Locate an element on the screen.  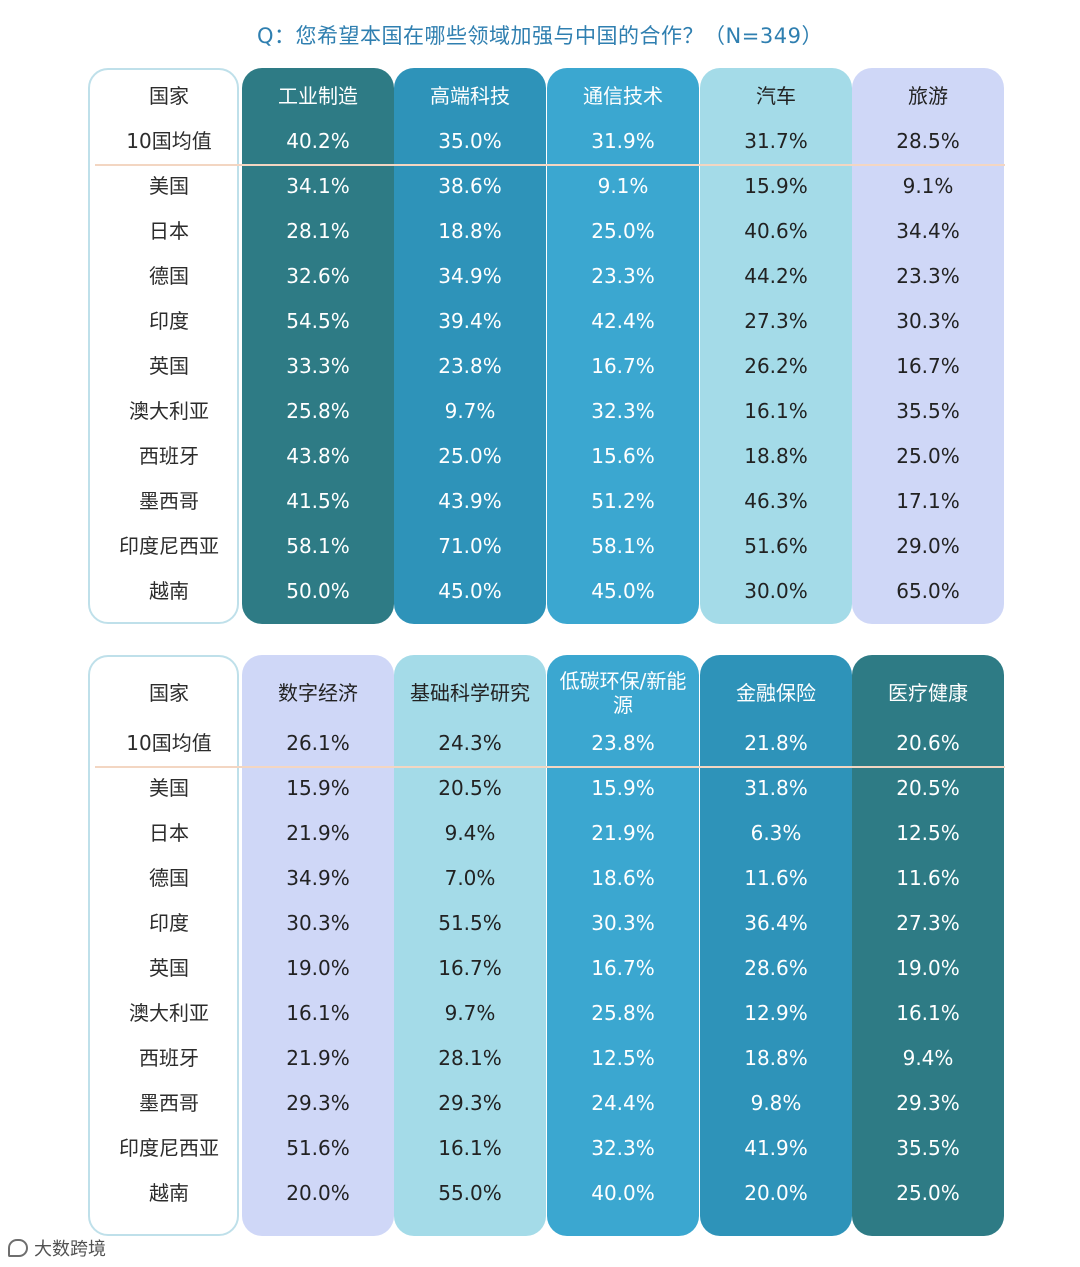
table-cell: 25.8% is located at coordinates (318, 411).